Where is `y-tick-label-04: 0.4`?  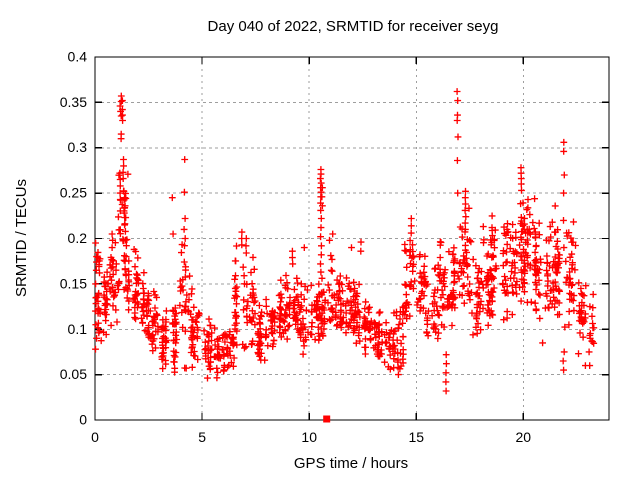 y-tick-label-04: 0.4 is located at coordinates (78, 57).